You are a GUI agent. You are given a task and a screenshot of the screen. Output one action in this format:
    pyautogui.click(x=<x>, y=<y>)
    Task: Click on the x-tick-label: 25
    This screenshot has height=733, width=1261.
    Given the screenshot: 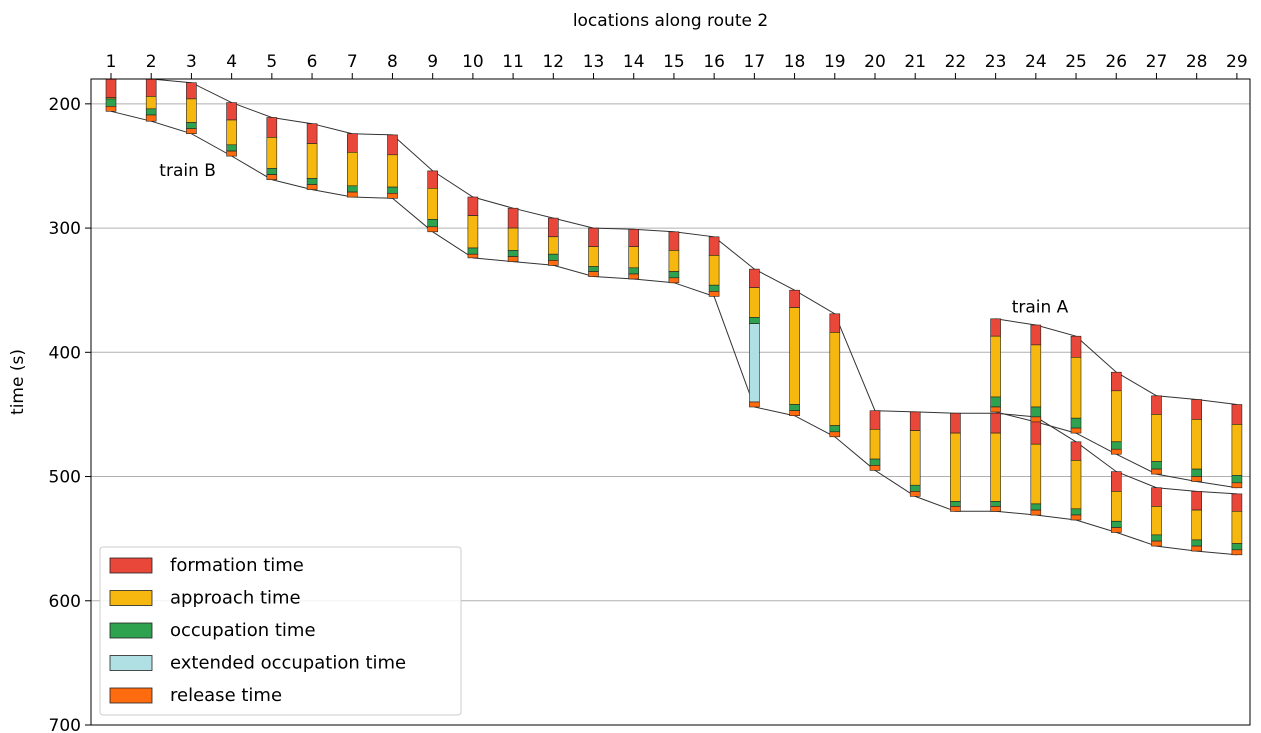 What is the action you would take?
    pyautogui.click(x=1076, y=62)
    